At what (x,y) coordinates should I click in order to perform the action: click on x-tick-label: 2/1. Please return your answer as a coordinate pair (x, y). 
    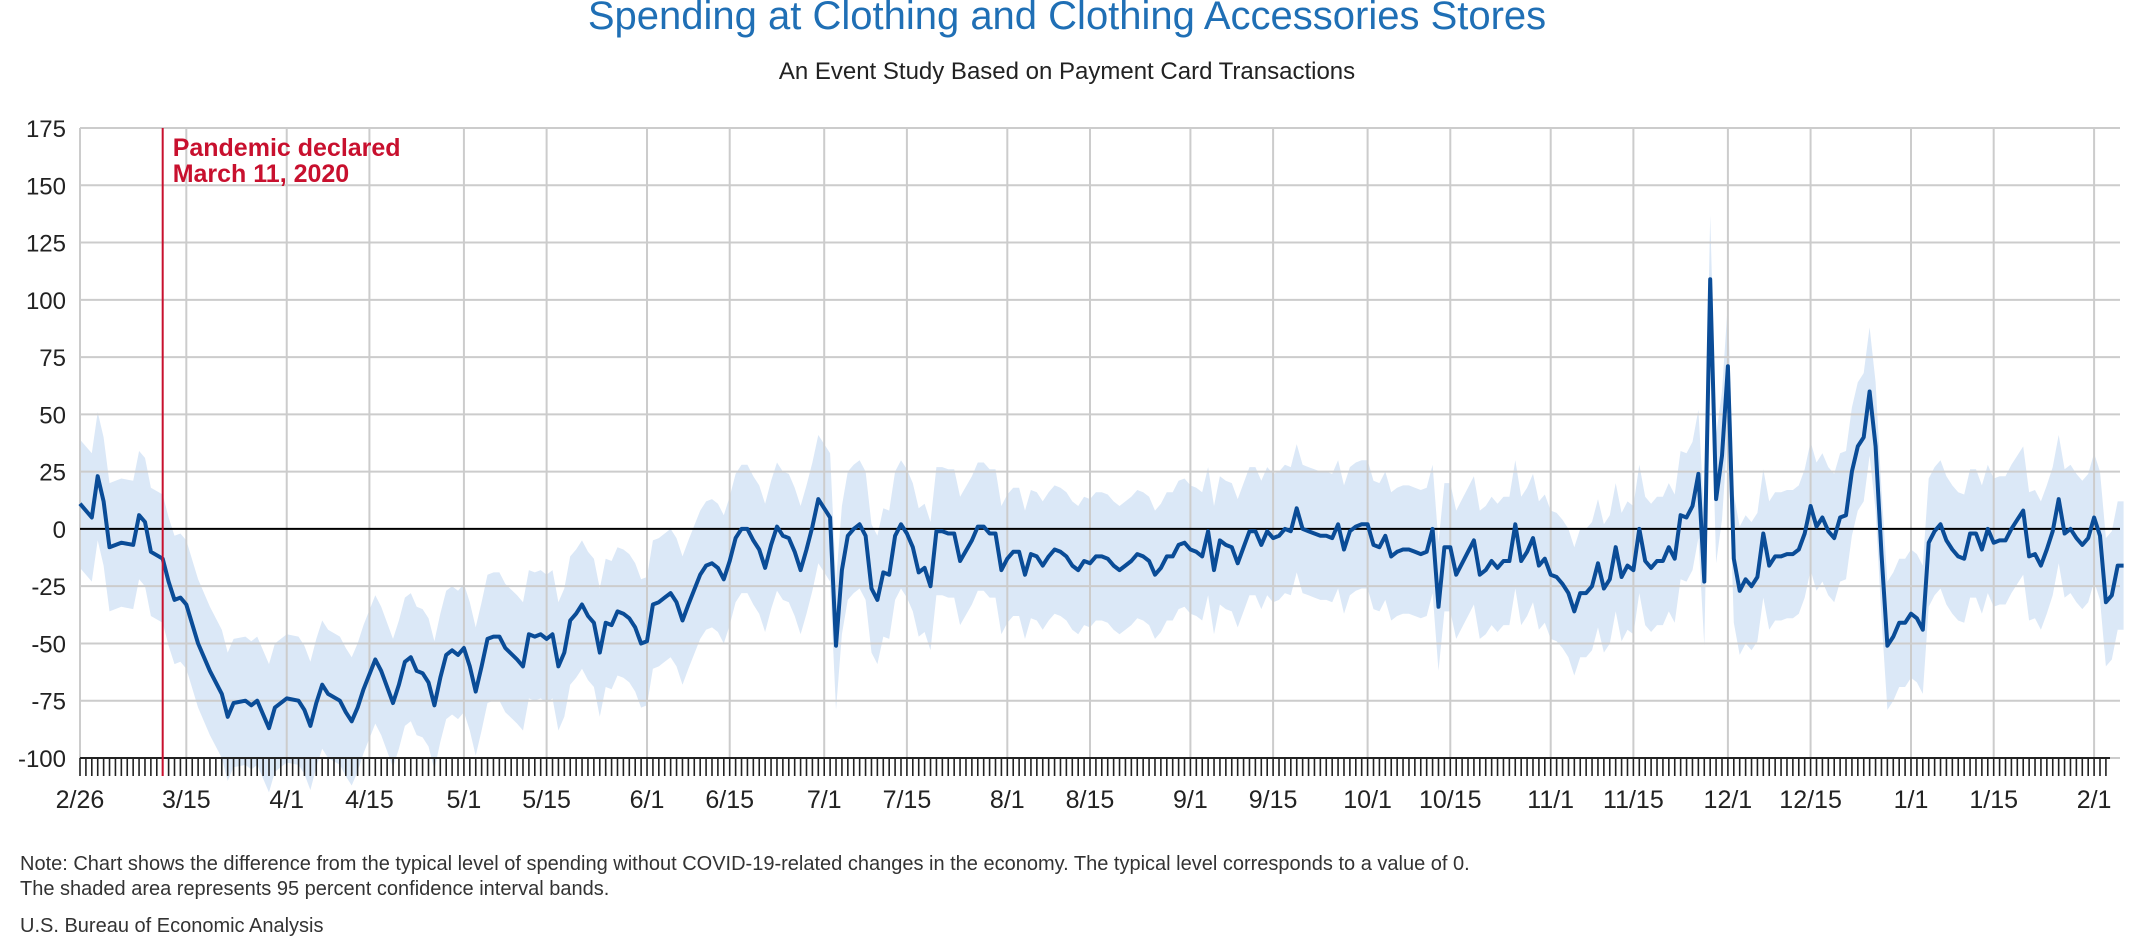
    Looking at the image, I should click on (2094, 800).